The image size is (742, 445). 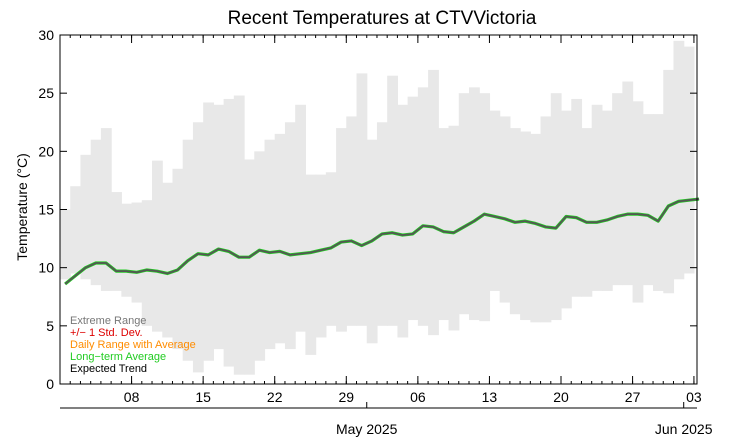 I want to click on x-tick-label: 22, so click(x=275, y=397).